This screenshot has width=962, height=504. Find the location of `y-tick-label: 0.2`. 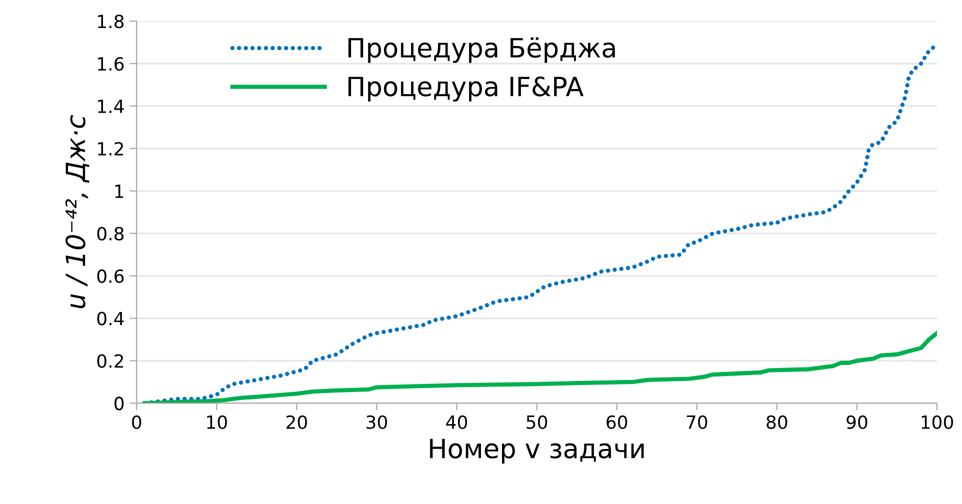

y-tick-label: 0.2 is located at coordinates (110, 361).